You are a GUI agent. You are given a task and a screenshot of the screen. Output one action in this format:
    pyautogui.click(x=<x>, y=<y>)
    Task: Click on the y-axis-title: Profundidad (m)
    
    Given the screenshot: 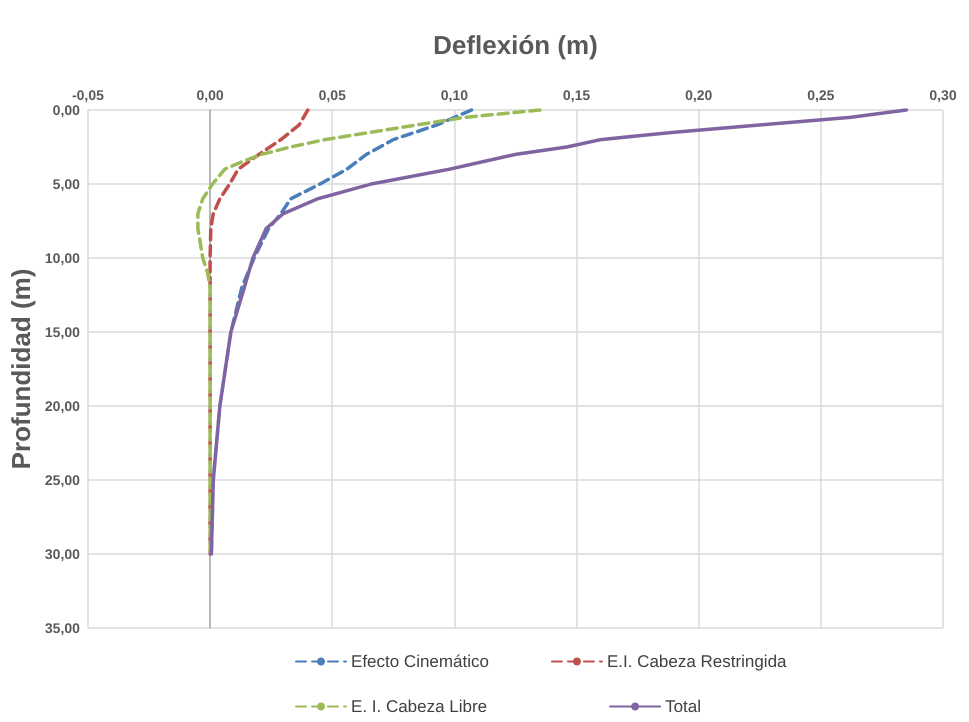 What is the action you would take?
    pyautogui.click(x=21, y=369)
    